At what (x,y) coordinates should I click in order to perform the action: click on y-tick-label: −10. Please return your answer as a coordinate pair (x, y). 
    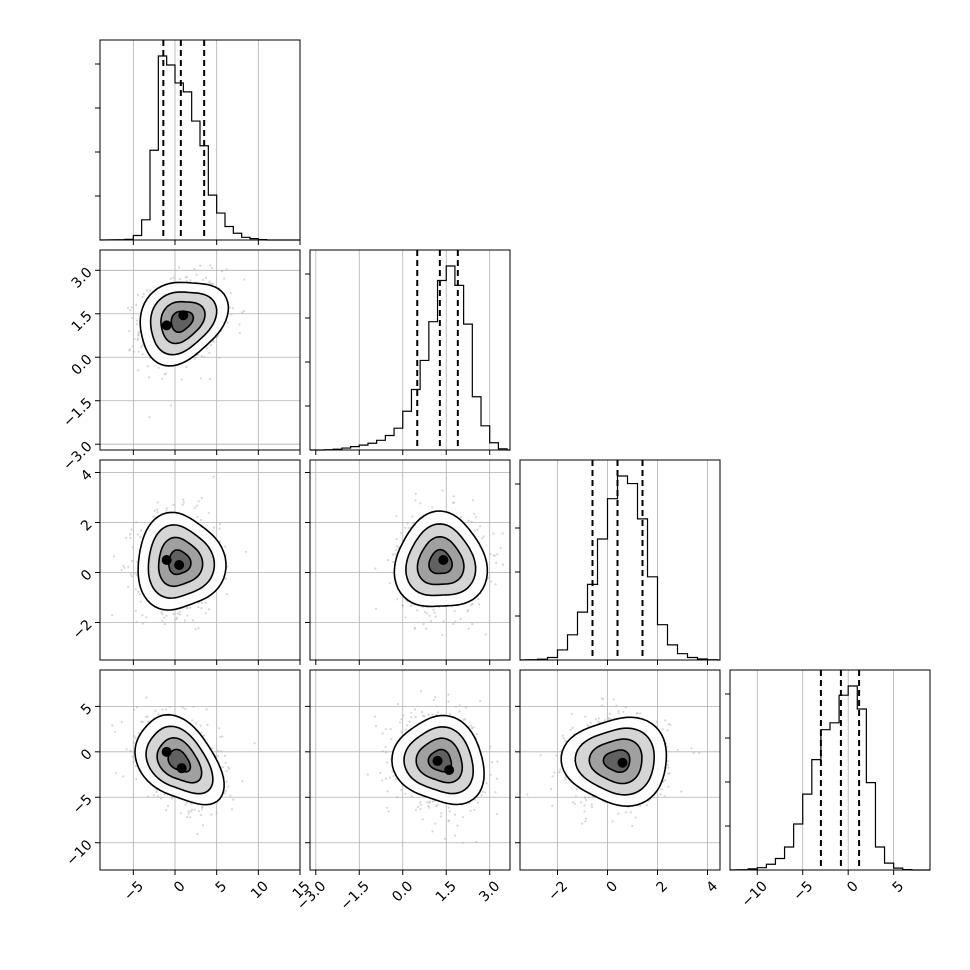
    Looking at the image, I should click on (79, 853).